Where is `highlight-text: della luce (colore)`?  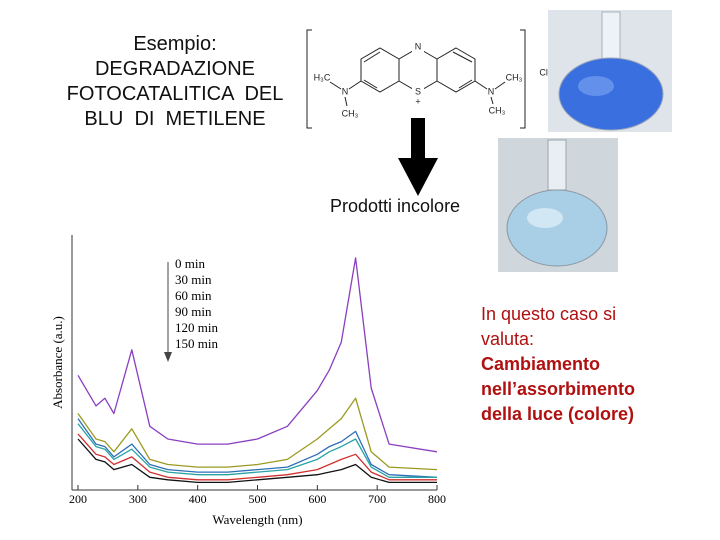
highlight-text: della luce (colore) is located at coordinates (558, 414).